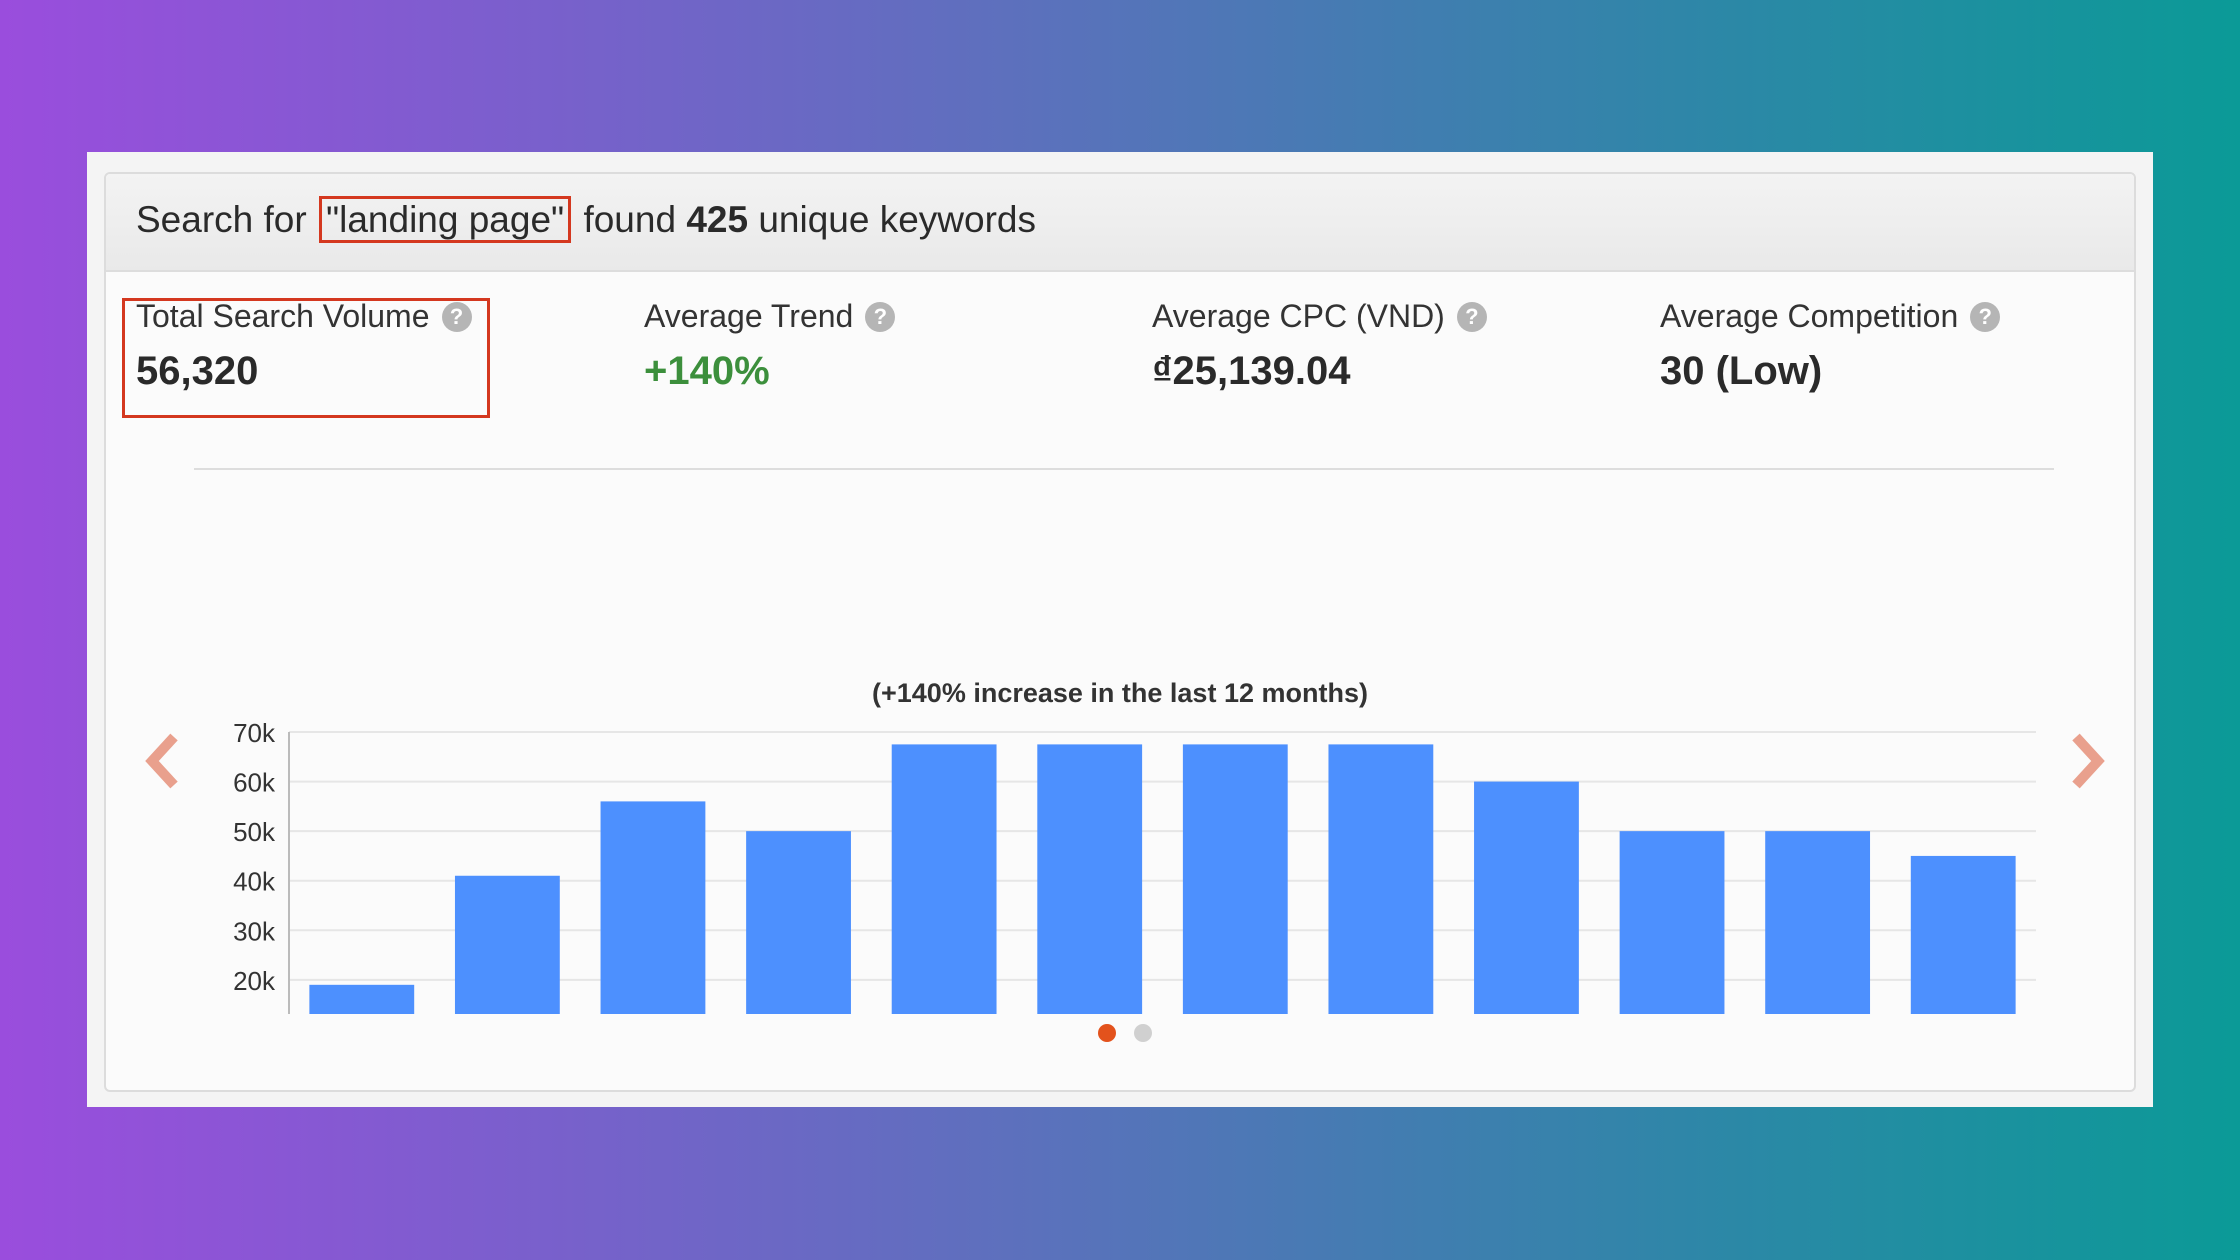  I want to click on divider, so click(1124, 469).